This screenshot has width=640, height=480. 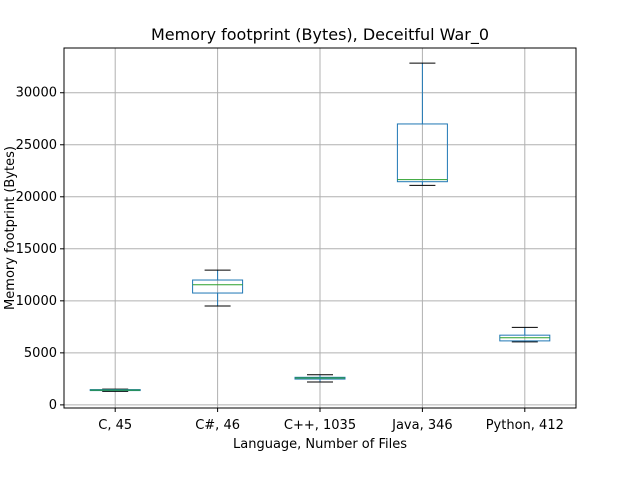 What do you see at coordinates (36, 301) in the screenshot?
I see `y-tick-label: 10000` at bounding box center [36, 301].